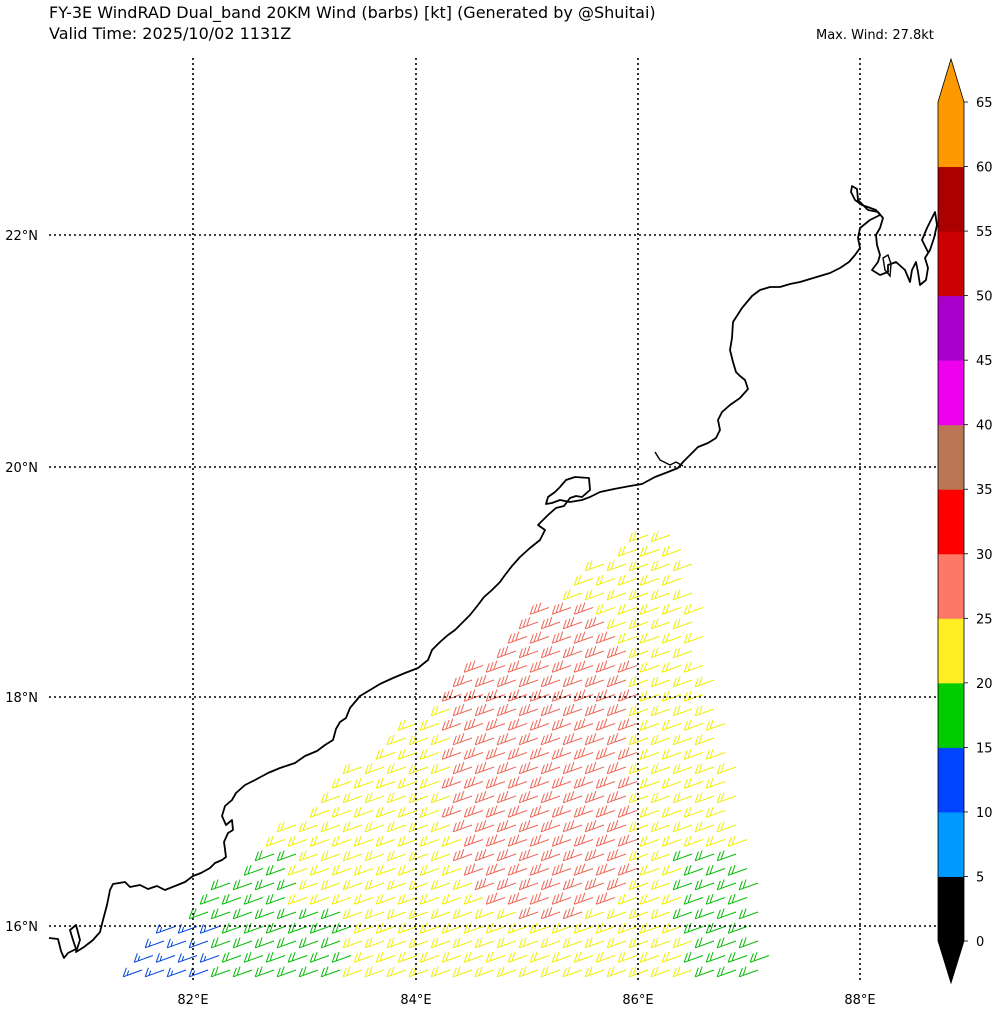  I want to click on colorbar-segment, so click(951, 522).